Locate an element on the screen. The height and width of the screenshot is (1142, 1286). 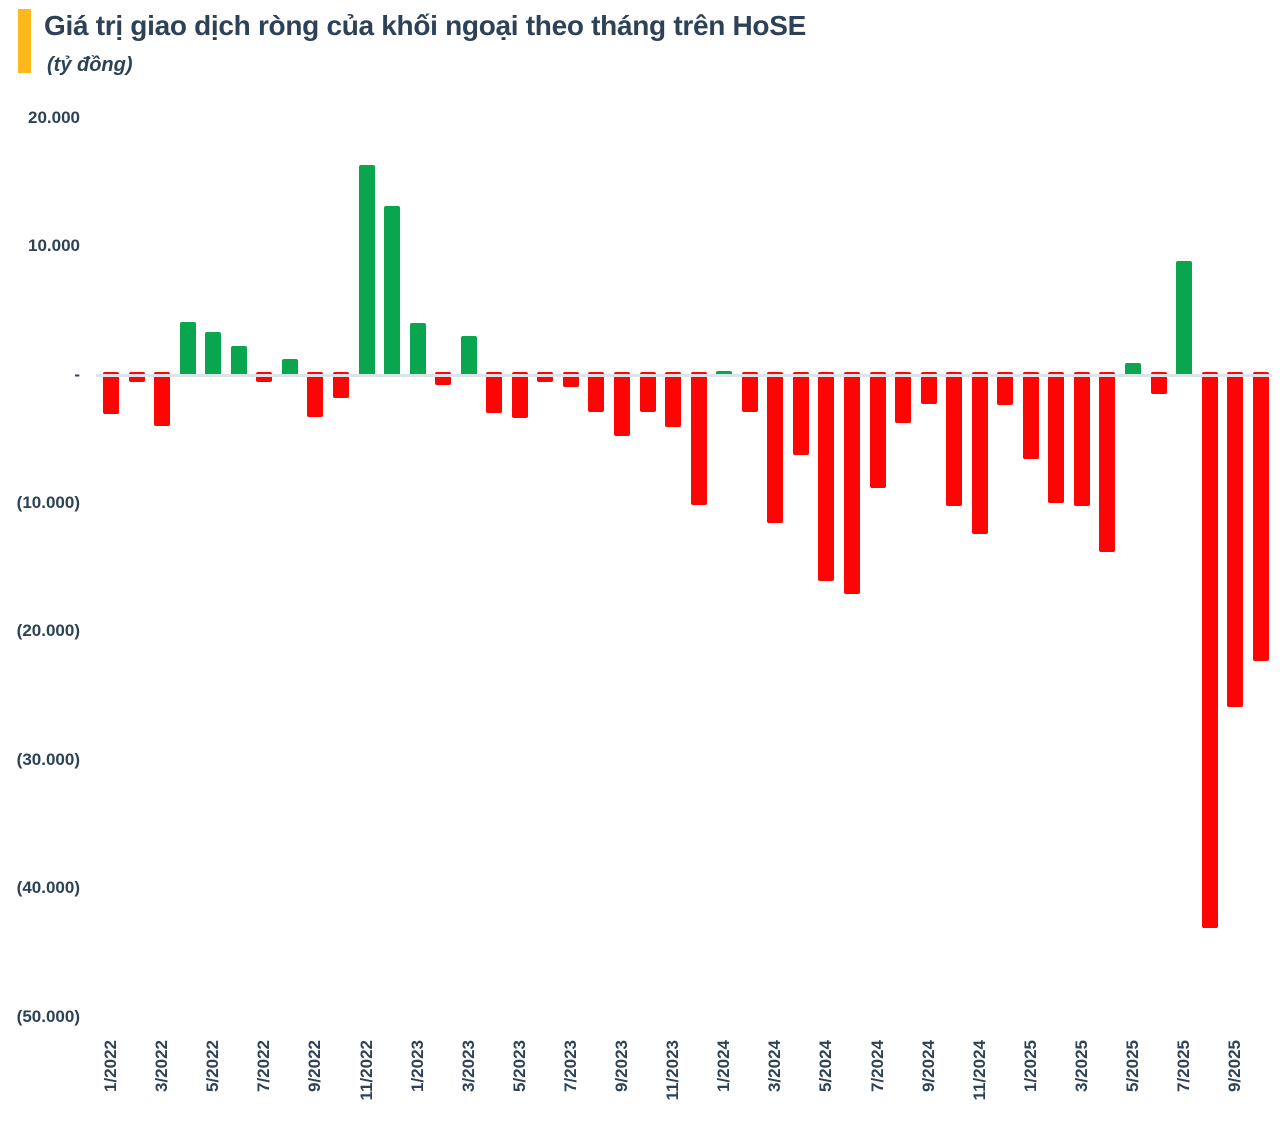
x-tick-label: 7/2022 is located at coordinates (264, 1066).